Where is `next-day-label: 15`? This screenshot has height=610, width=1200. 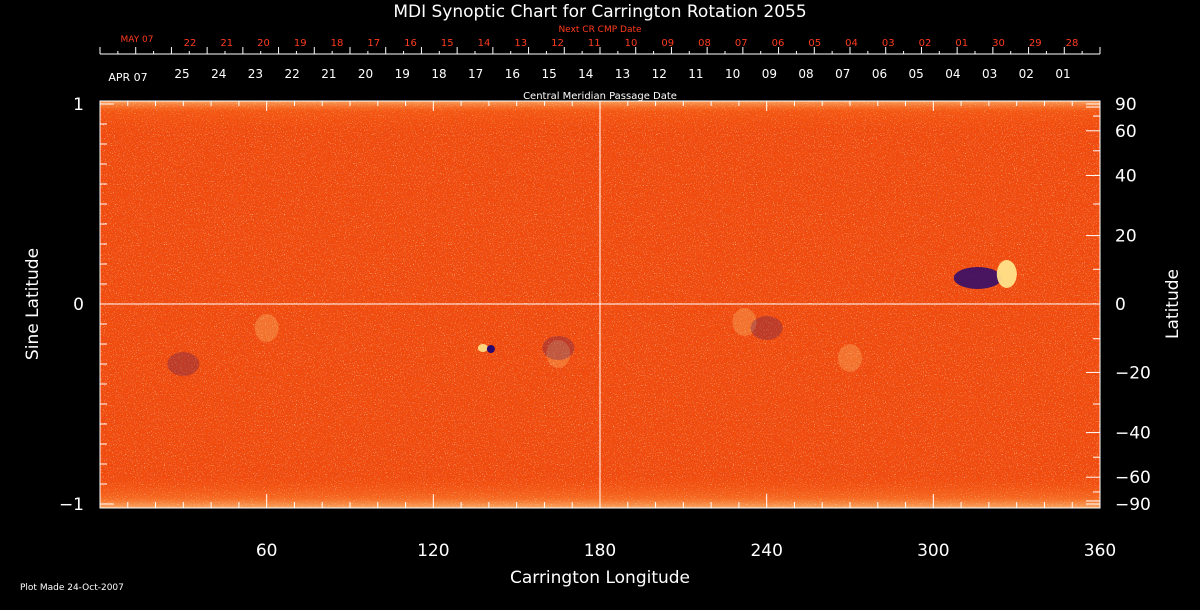 next-day-label: 15 is located at coordinates (447, 43).